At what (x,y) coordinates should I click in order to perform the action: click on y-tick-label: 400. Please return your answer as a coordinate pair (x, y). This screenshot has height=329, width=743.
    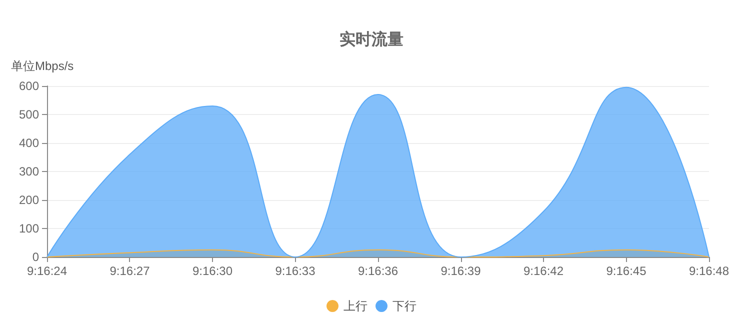
    Looking at the image, I should click on (29, 143).